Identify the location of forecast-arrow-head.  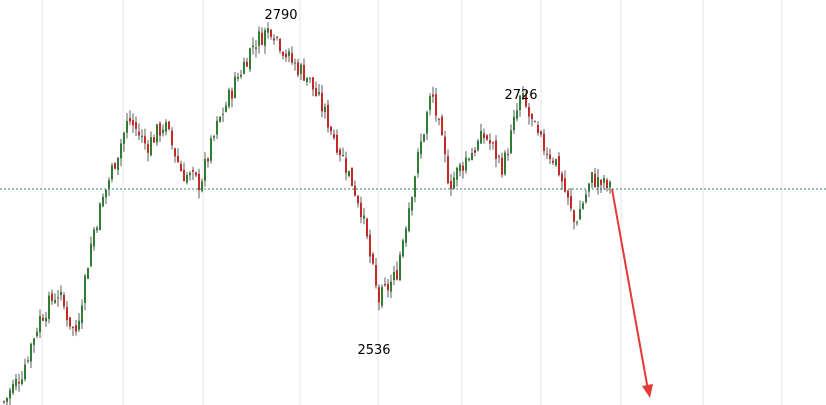
(647, 391).